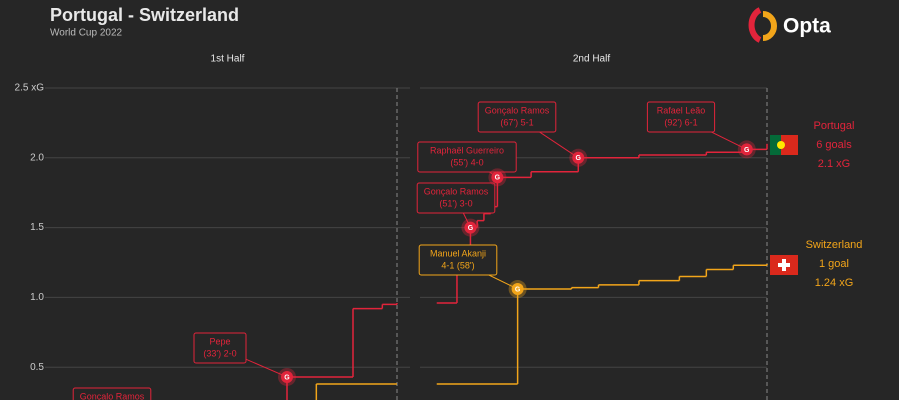 Image resolution: width=899 pixels, height=400 pixels. What do you see at coordinates (834, 126) in the screenshot?
I see `team-name: Portugal` at bounding box center [834, 126].